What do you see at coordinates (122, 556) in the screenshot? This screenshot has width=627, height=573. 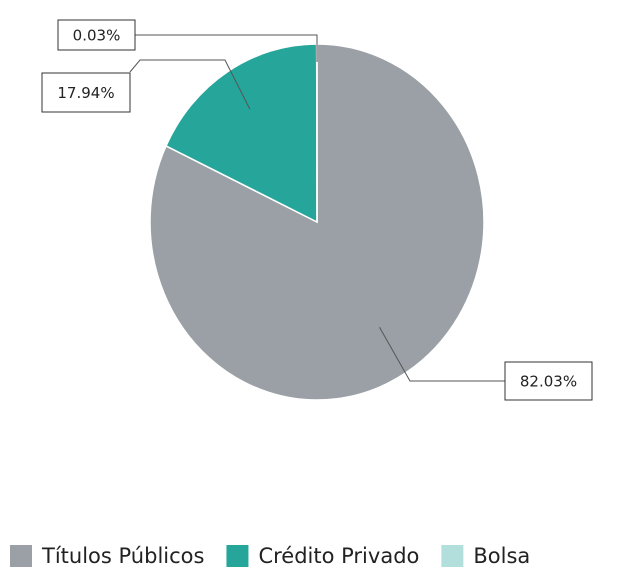 I see `legend-label: Títulos Públicos` at bounding box center [122, 556].